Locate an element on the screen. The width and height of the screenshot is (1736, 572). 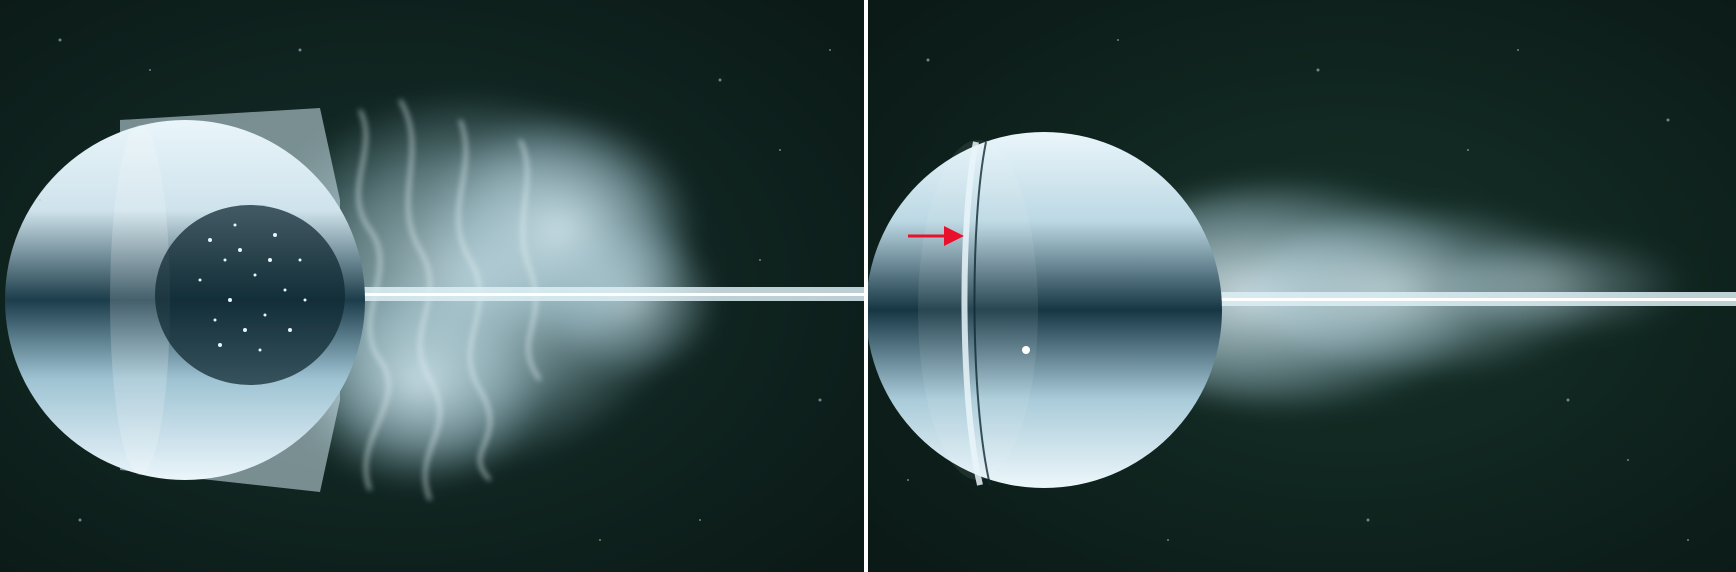
right-support-rod-highlight is located at coordinates (1472, 299).